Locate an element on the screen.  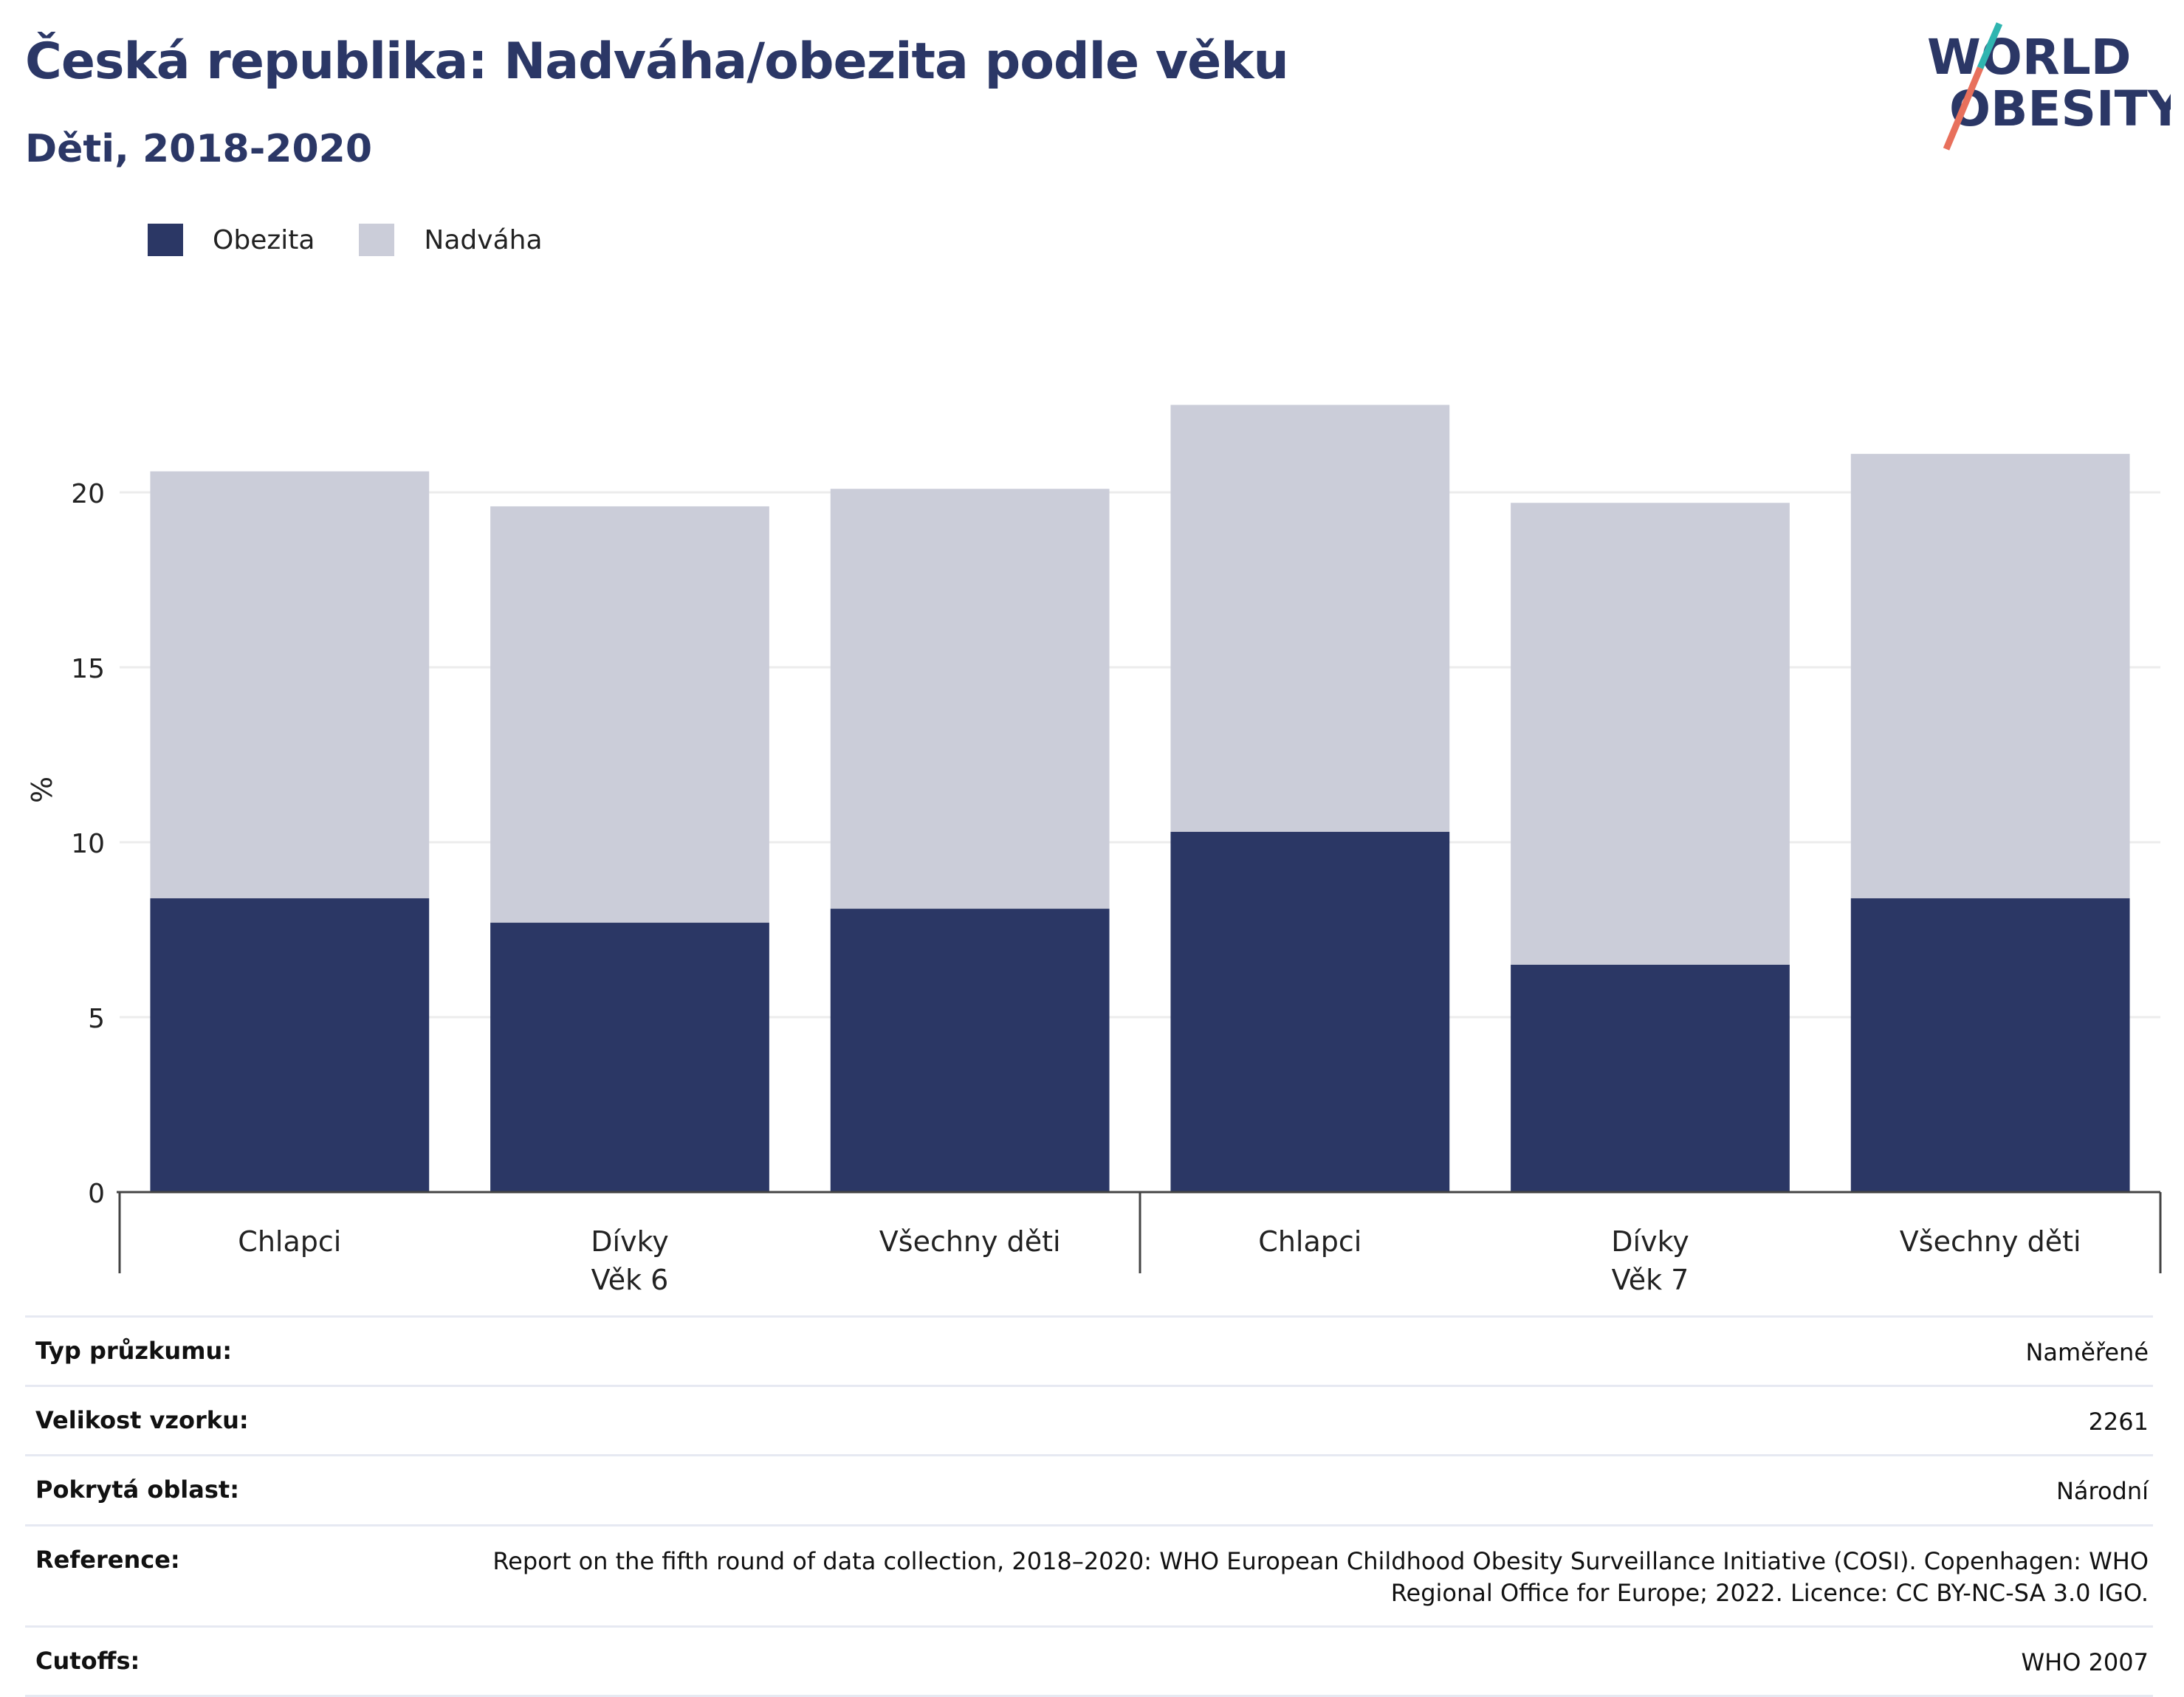
page-subtitle: Děti, 2018-2020 is located at coordinates (199, 149).